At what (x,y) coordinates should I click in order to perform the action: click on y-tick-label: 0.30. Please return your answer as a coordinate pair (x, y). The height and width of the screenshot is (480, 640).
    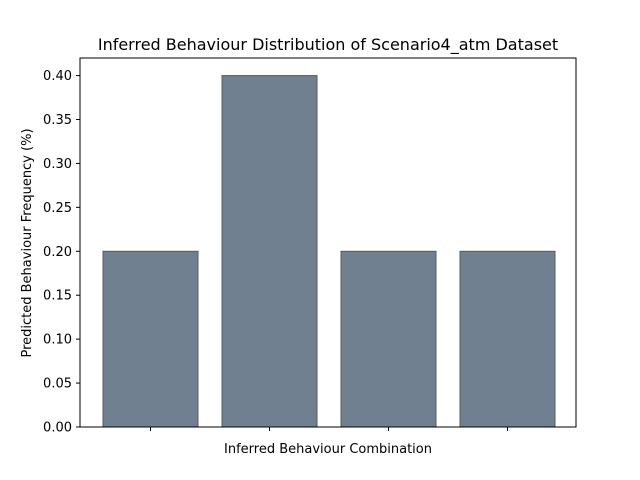
    Looking at the image, I should click on (57, 164).